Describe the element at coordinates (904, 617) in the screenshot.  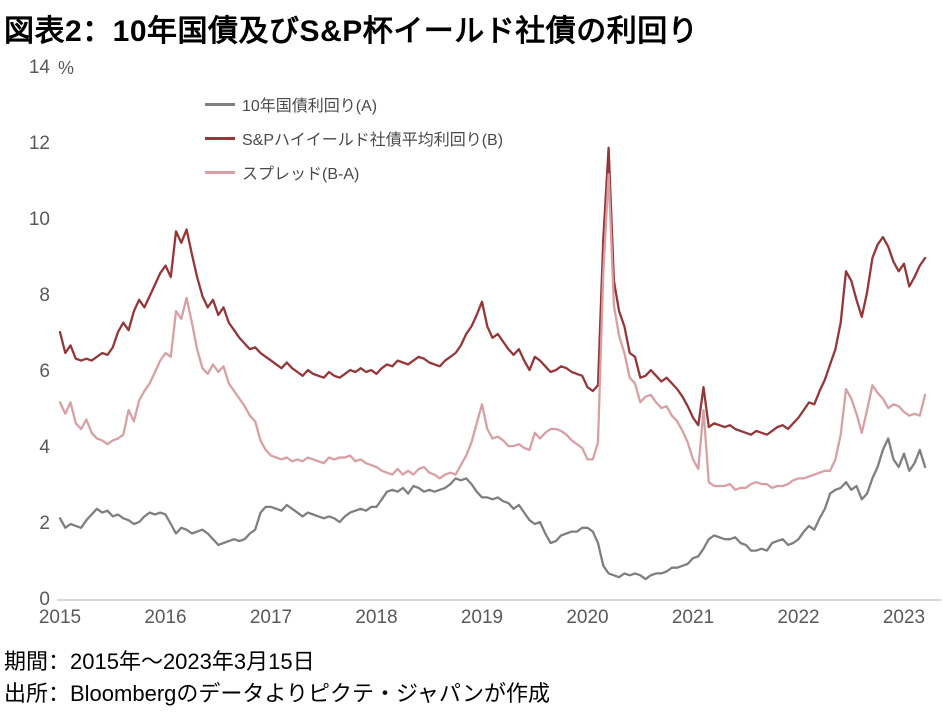
I see `x-tick-label: 2023` at that location.